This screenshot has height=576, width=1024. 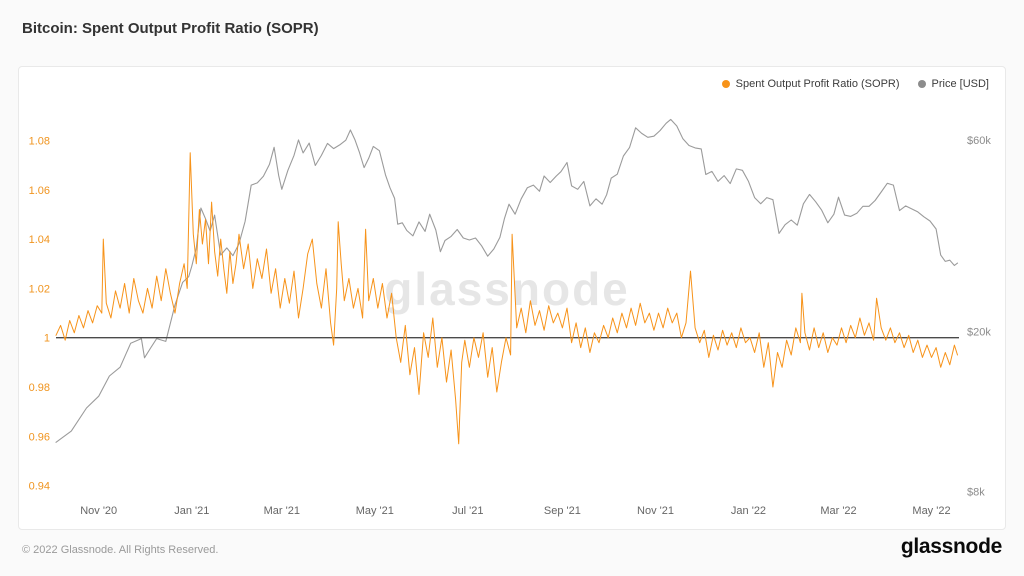 What do you see at coordinates (960, 84) in the screenshot?
I see `legend-label-price: Price [USD]` at bounding box center [960, 84].